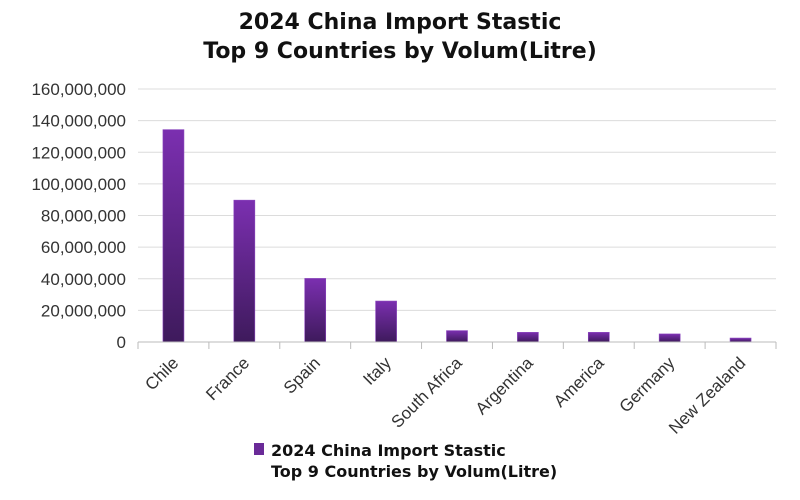 Image resolution: width=800 pixels, height=500 pixels. Describe the element at coordinates (647, 384) in the screenshot. I see `x-tick-label: Germany` at that location.